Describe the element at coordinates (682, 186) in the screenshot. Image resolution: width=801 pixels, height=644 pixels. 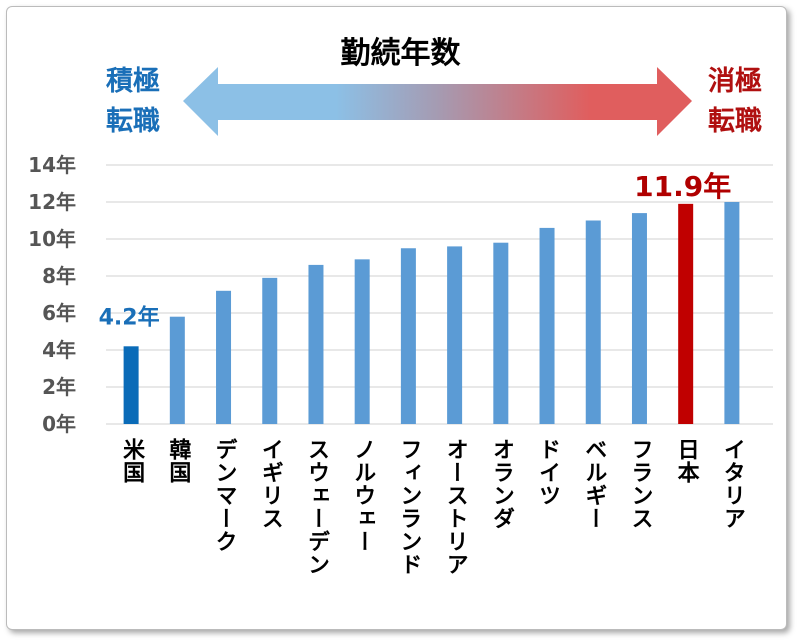
I see `data-label: 11.9年` at that location.